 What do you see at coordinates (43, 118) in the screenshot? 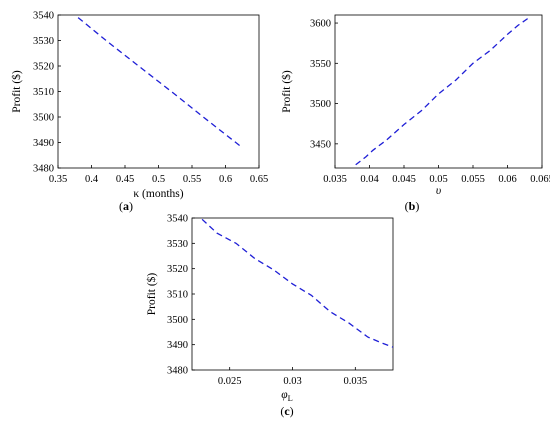
I see `panel-a-y-tick-label: 3500` at bounding box center [43, 118].